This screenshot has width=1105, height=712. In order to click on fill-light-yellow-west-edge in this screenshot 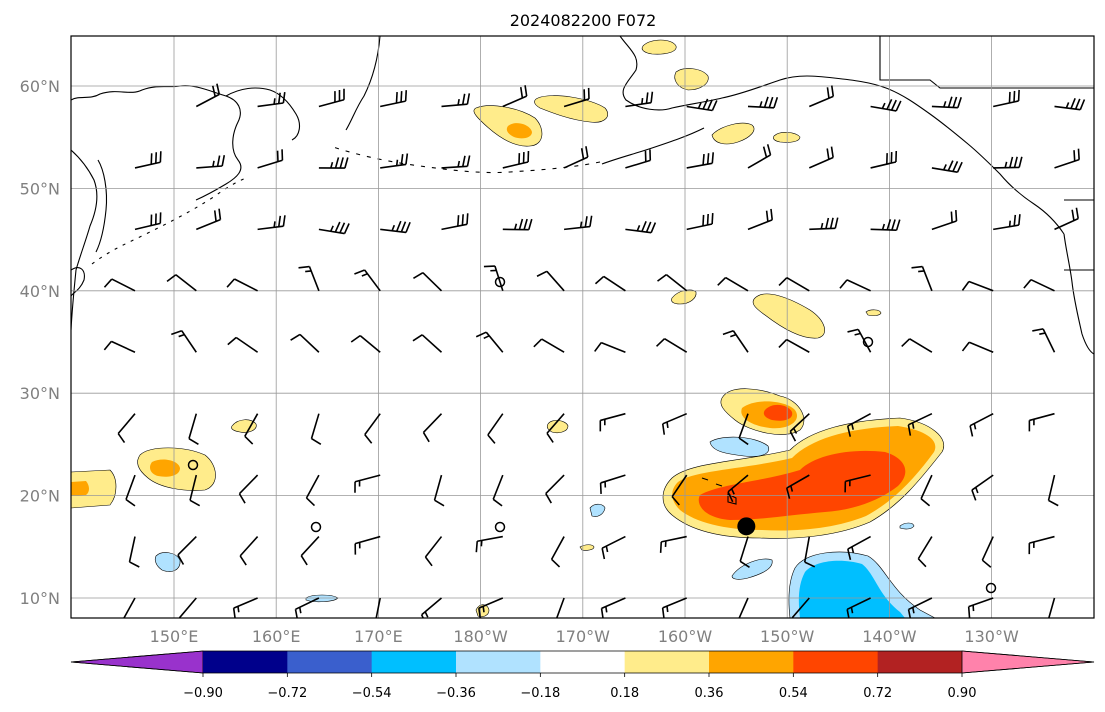, I will do `click(94, 489)`.